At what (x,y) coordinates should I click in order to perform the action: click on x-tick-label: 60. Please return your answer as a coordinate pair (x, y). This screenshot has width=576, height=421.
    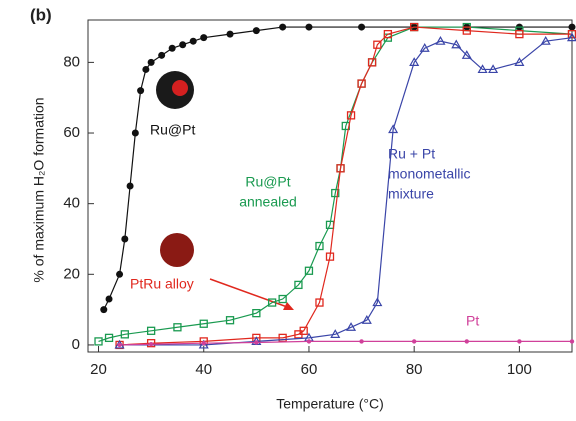
    Looking at the image, I should click on (309, 369).